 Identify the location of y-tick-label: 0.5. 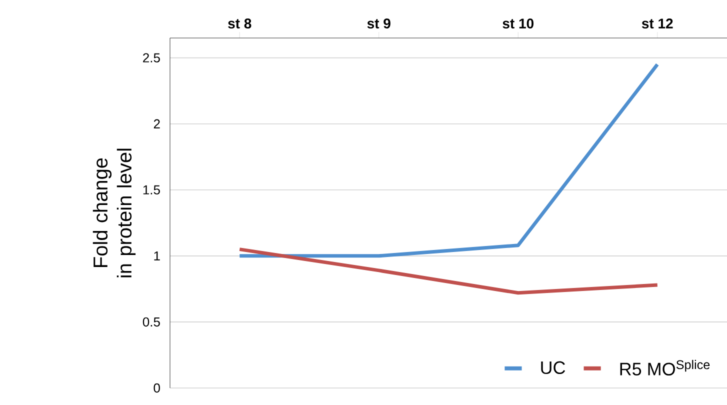
(151, 322).